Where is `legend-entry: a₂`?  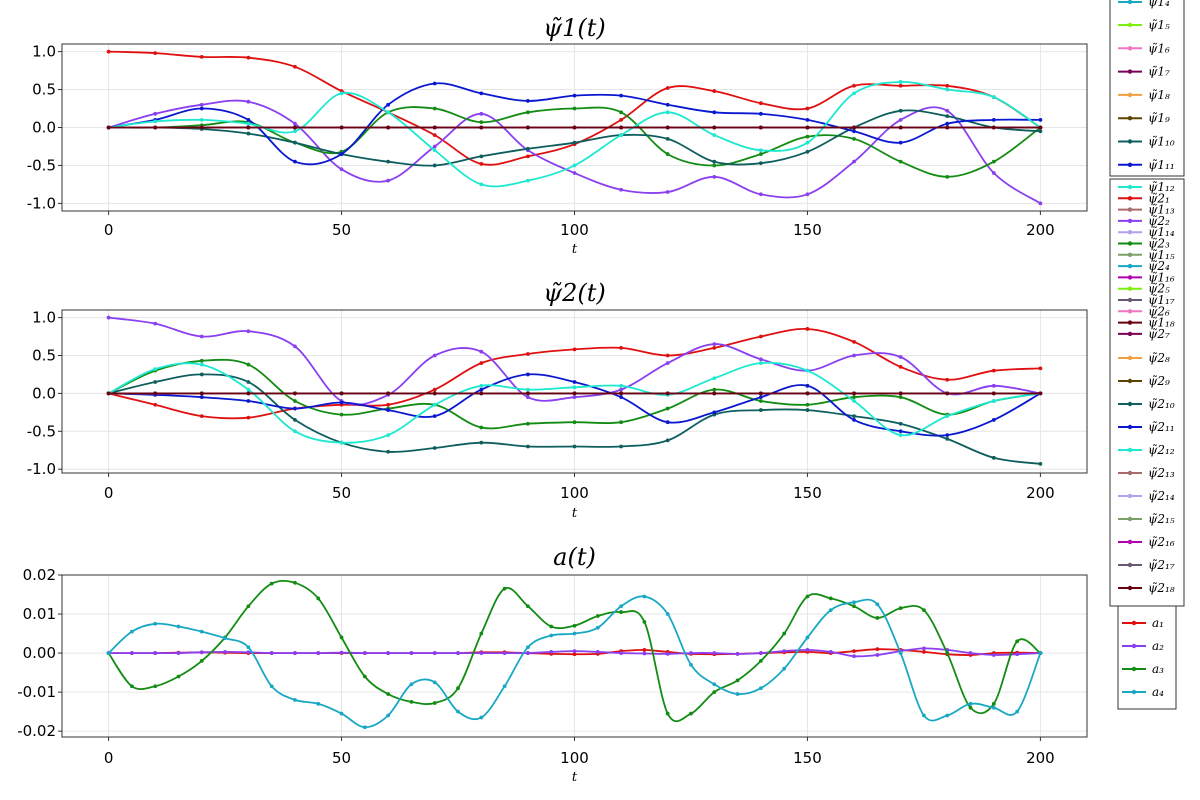 legend-entry: a₂ is located at coordinates (1143, 646).